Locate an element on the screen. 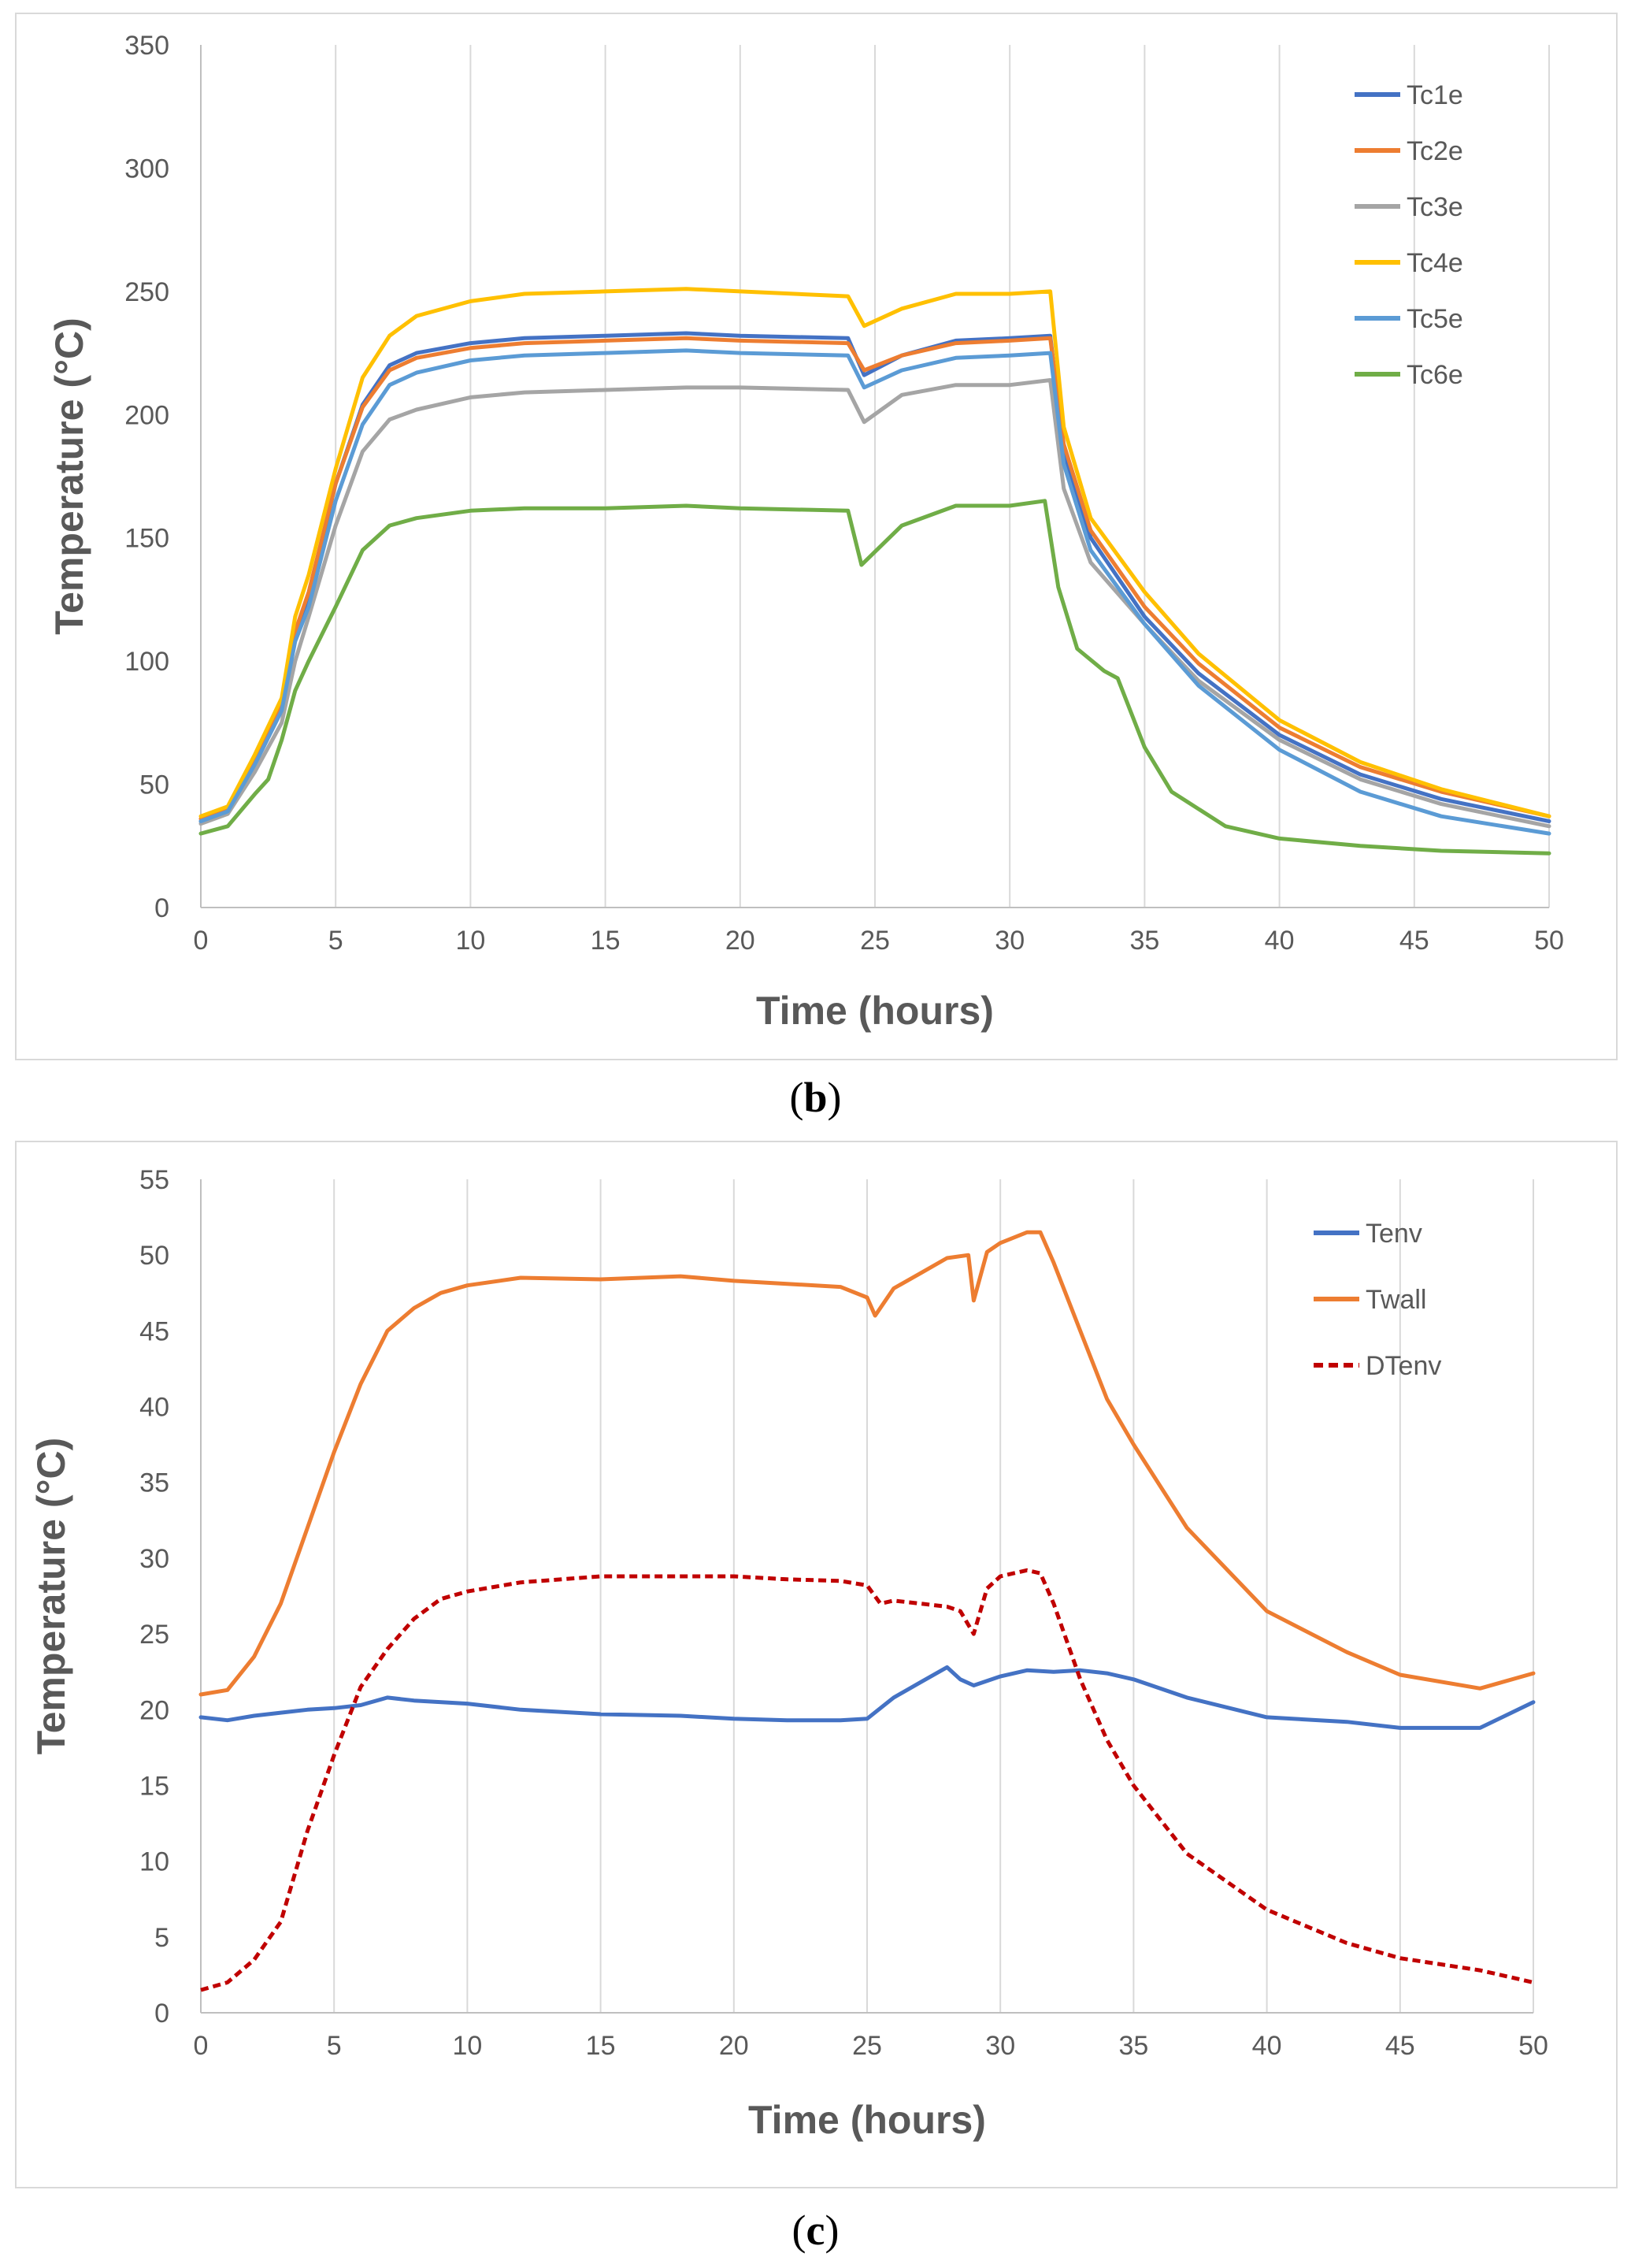  x-tick-label-c-15: 15 is located at coordinates (601, 2046).